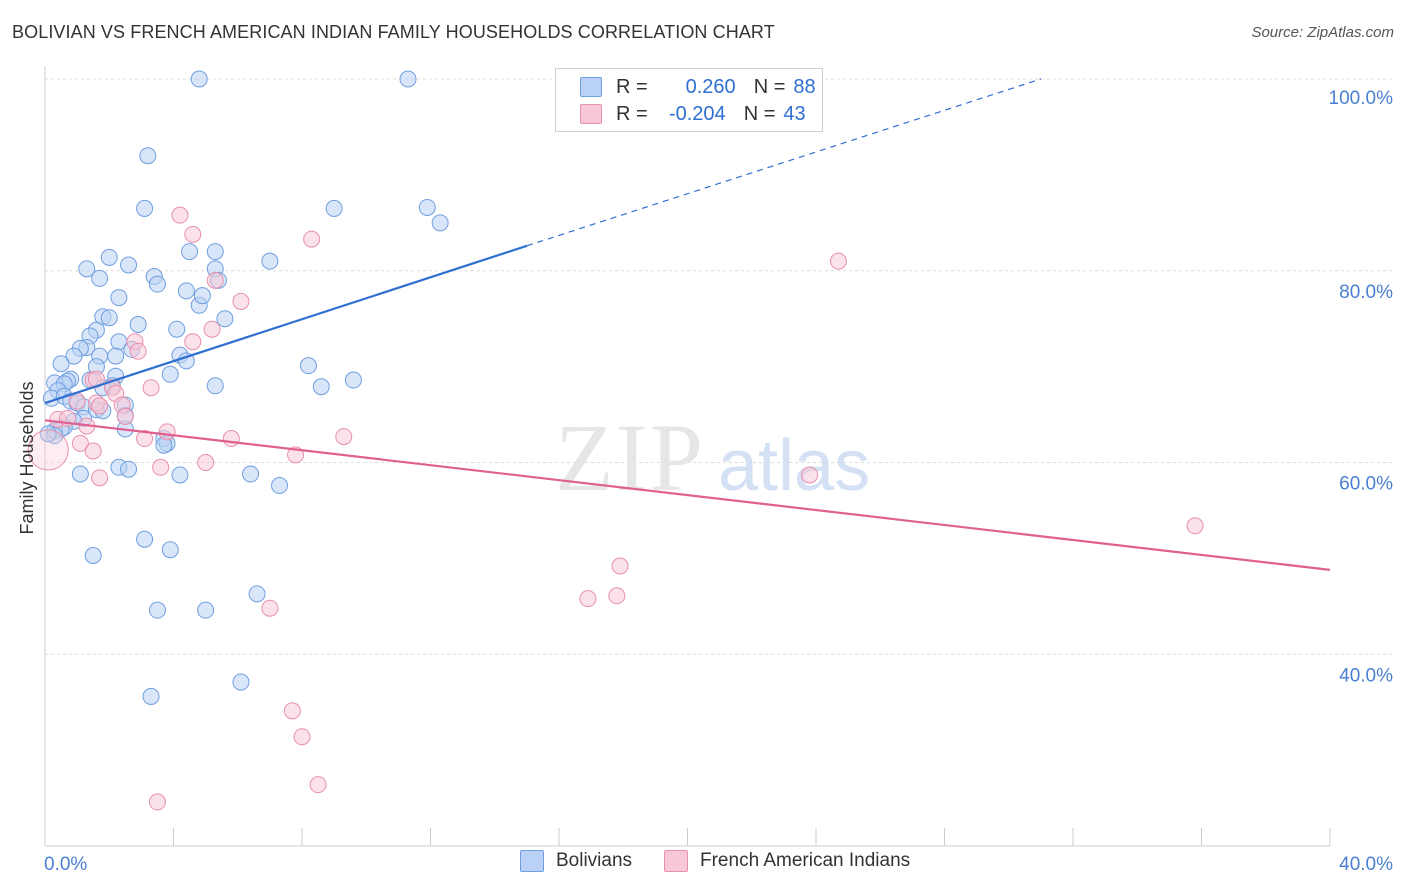 This screenshot has width=1406, height=892. I want to click on legend-n-value: 88, so click(804, 86).